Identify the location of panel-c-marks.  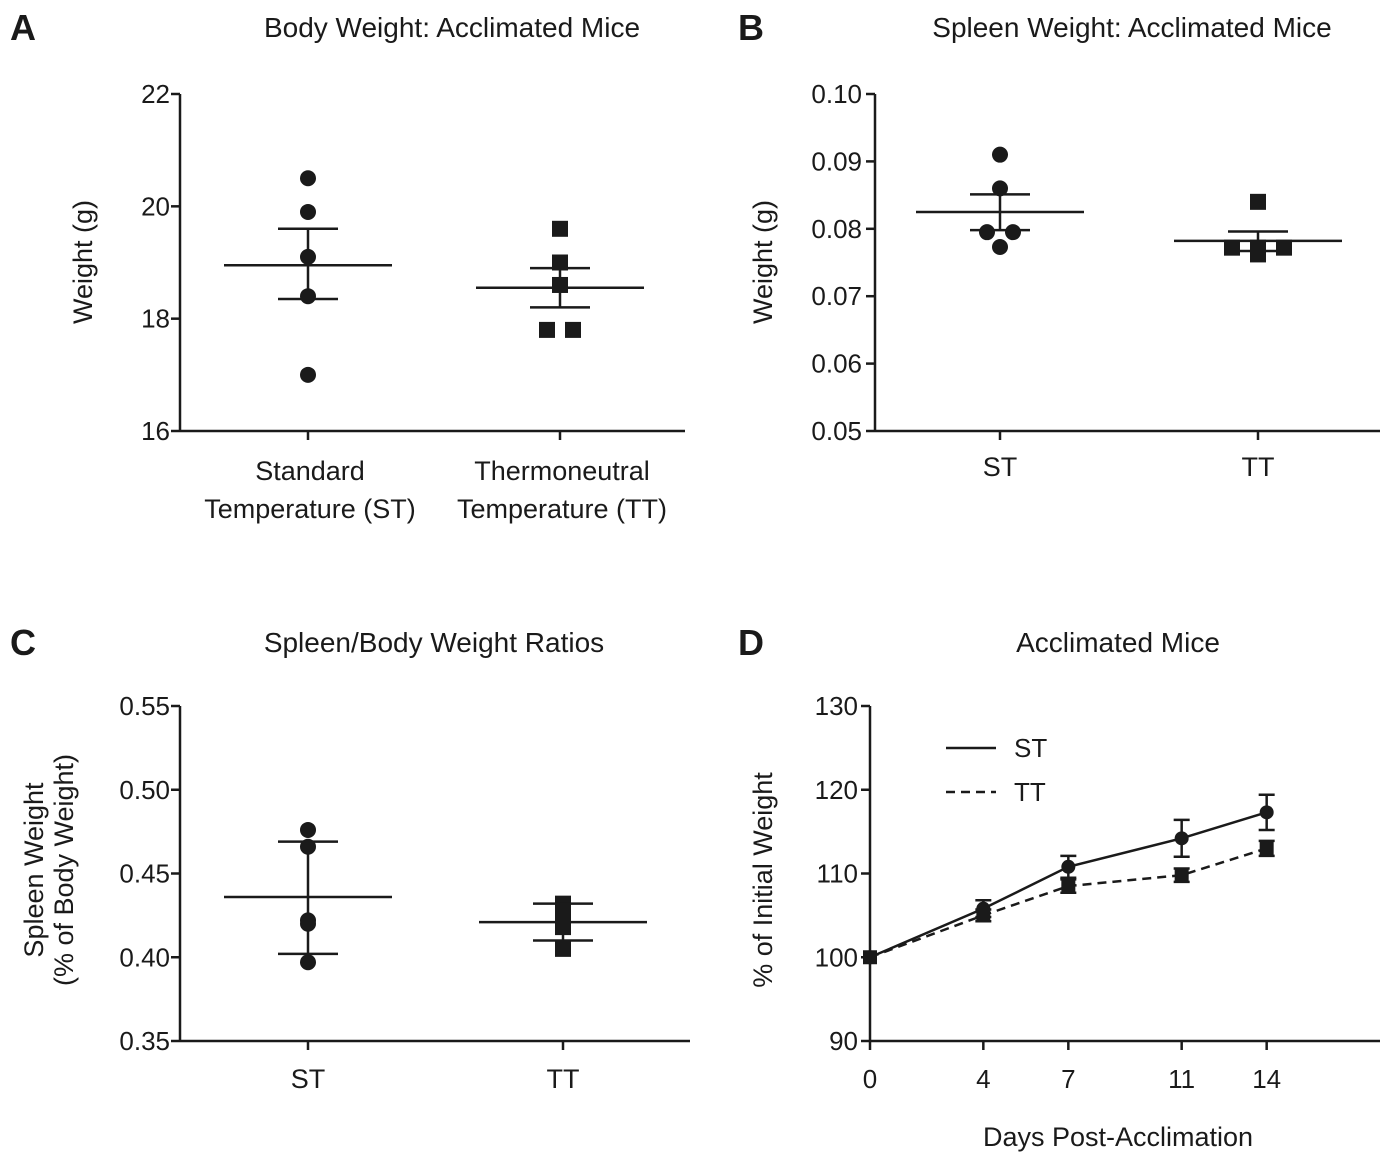
(435, 896).